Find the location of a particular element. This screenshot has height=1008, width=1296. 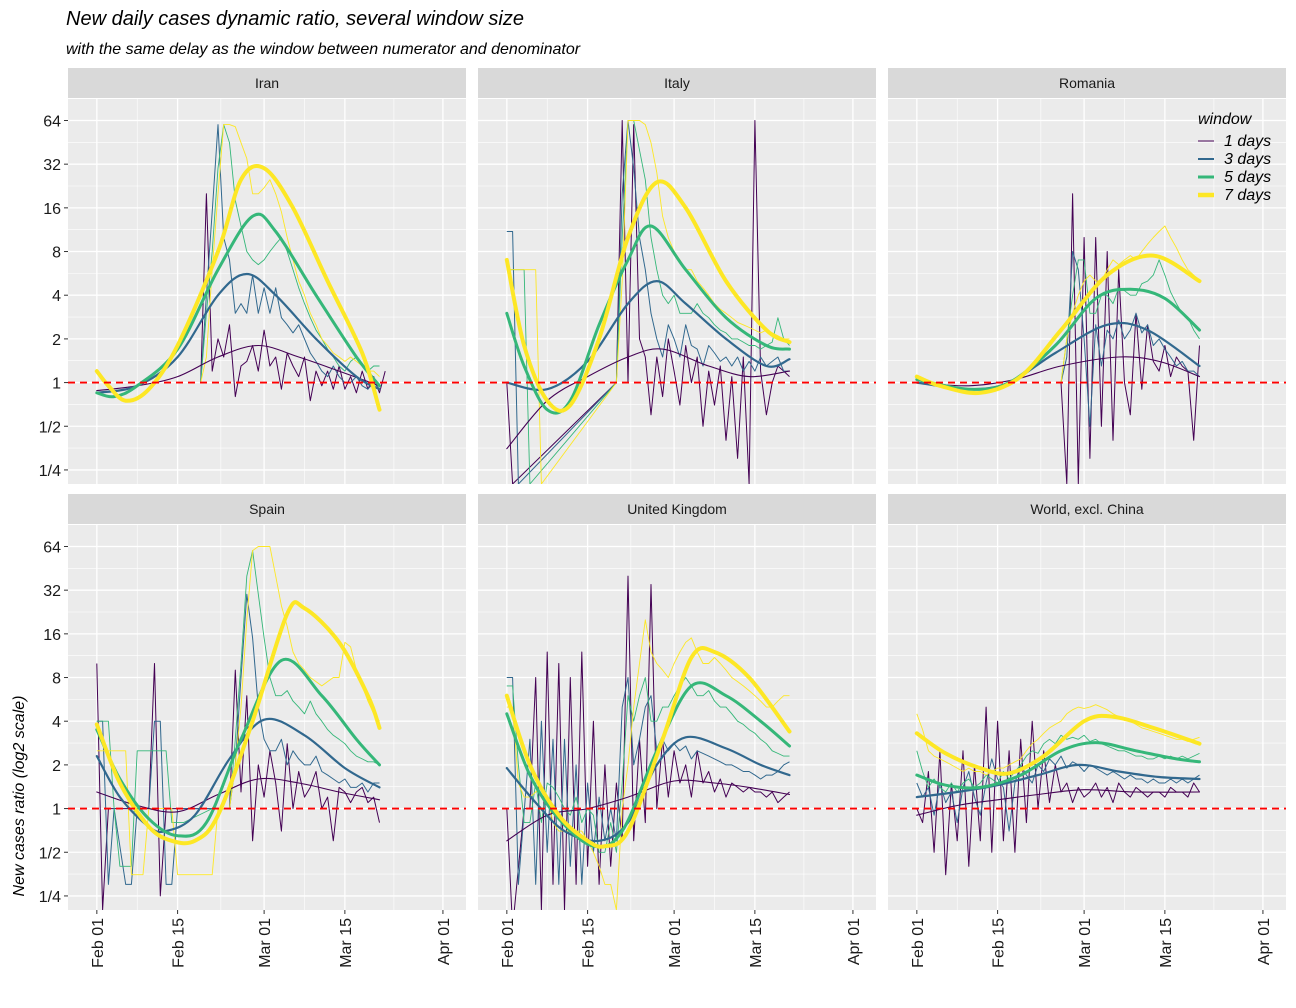

facet-label: Romania is located at coordinates (1087, 83).